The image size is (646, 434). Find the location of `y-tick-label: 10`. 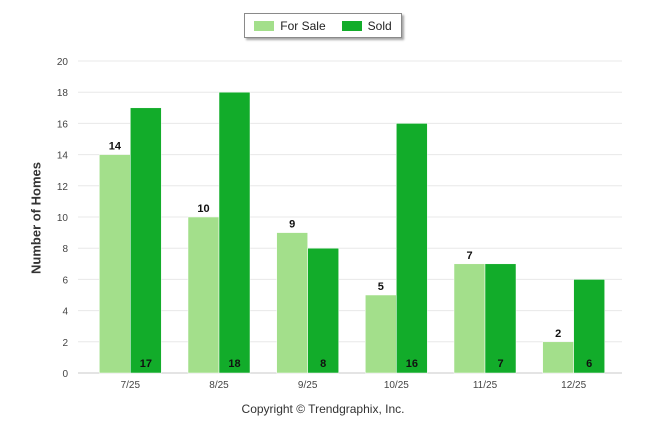

y-tick-label: 10 is located at coordinates (63, 218).